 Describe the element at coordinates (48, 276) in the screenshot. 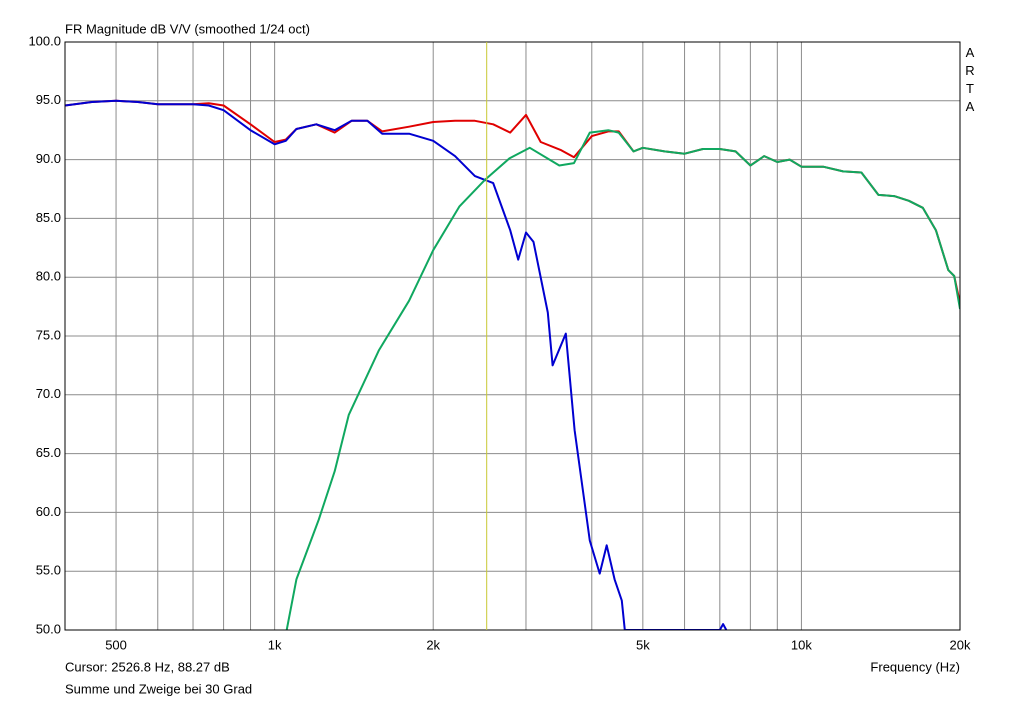

I see `y-tick-label: 80.0` at that location.